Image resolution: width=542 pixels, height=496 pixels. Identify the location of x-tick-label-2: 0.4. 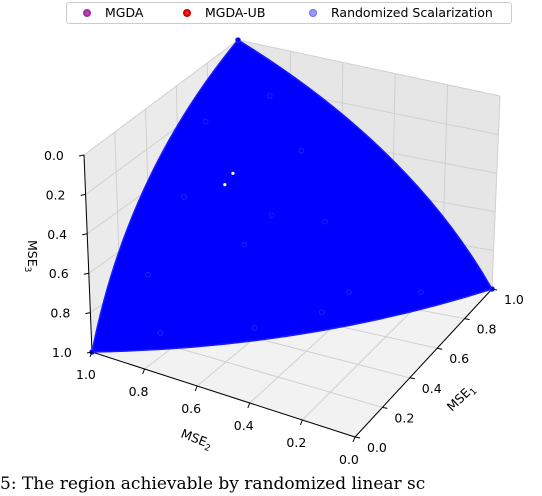
(432, 388).